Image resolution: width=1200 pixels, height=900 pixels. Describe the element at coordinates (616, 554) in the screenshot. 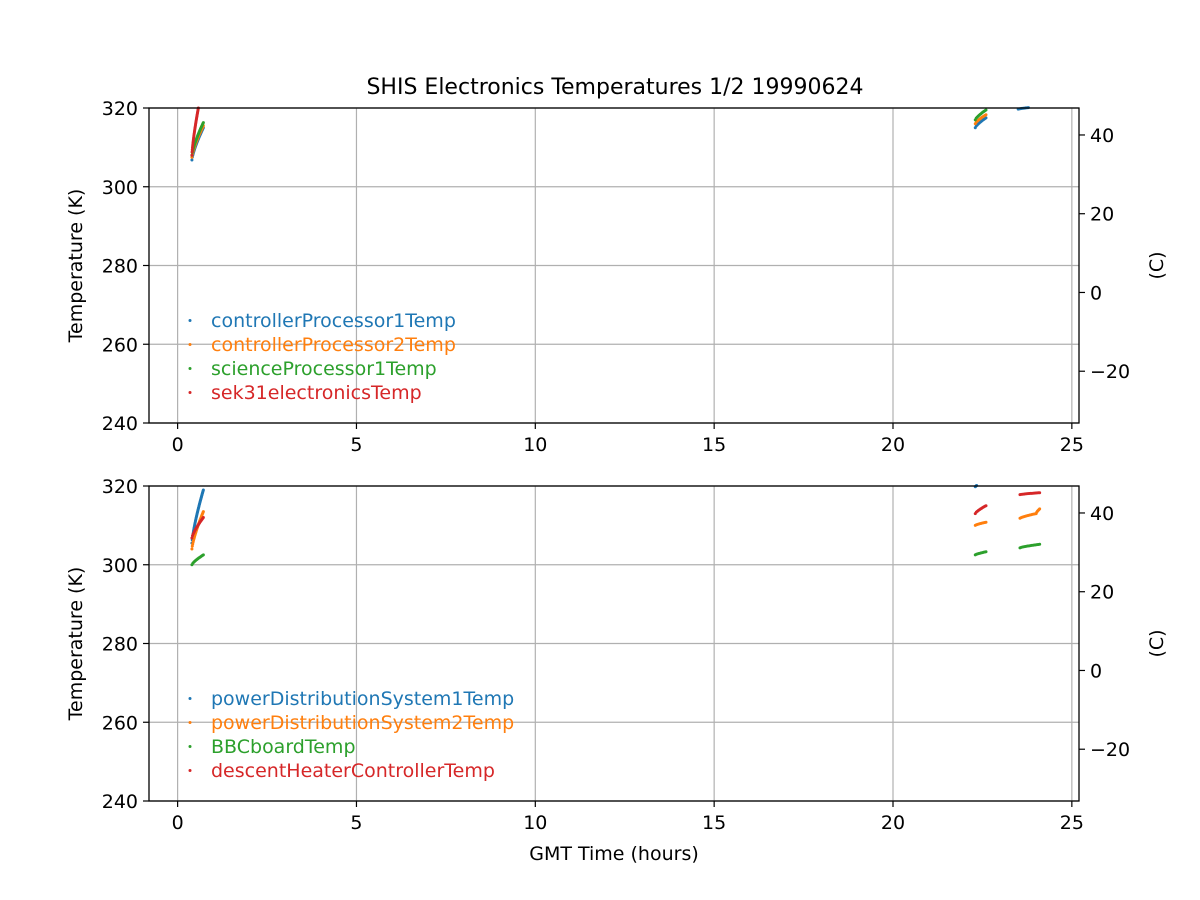

I see `series-BBCboardTemp` at that location.